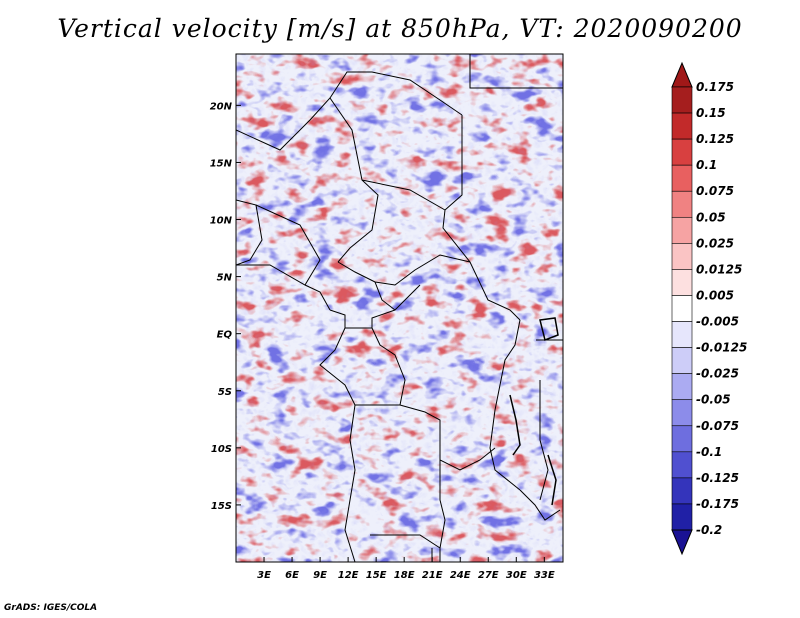 Image resolution: width=800 pixels, height=618 pixels. I want to click on latitude-axis: 20N 15N 10N 5N EQ 5S 10S 15S, so click(225, 306).